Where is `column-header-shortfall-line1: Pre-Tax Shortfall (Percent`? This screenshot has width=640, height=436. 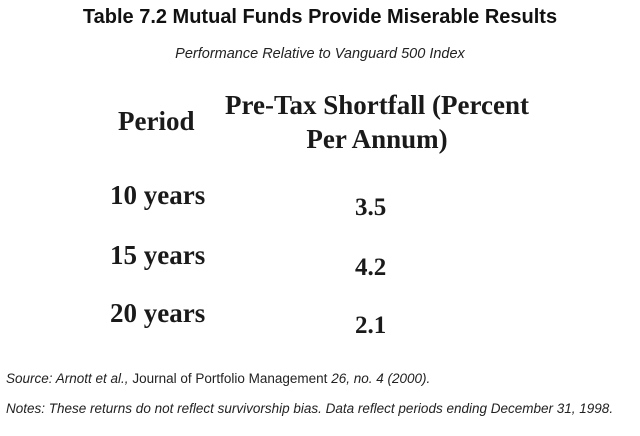
column-header-shortfall-line1: Pre-Tax Shortfall (Percent is located at coordinates (377, 105).